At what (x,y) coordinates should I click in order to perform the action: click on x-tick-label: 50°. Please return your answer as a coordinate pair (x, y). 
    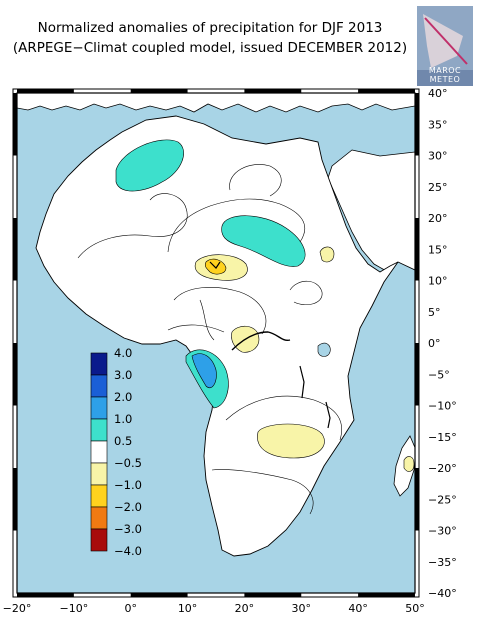
    Looking at the image, I should click on (415, 608).